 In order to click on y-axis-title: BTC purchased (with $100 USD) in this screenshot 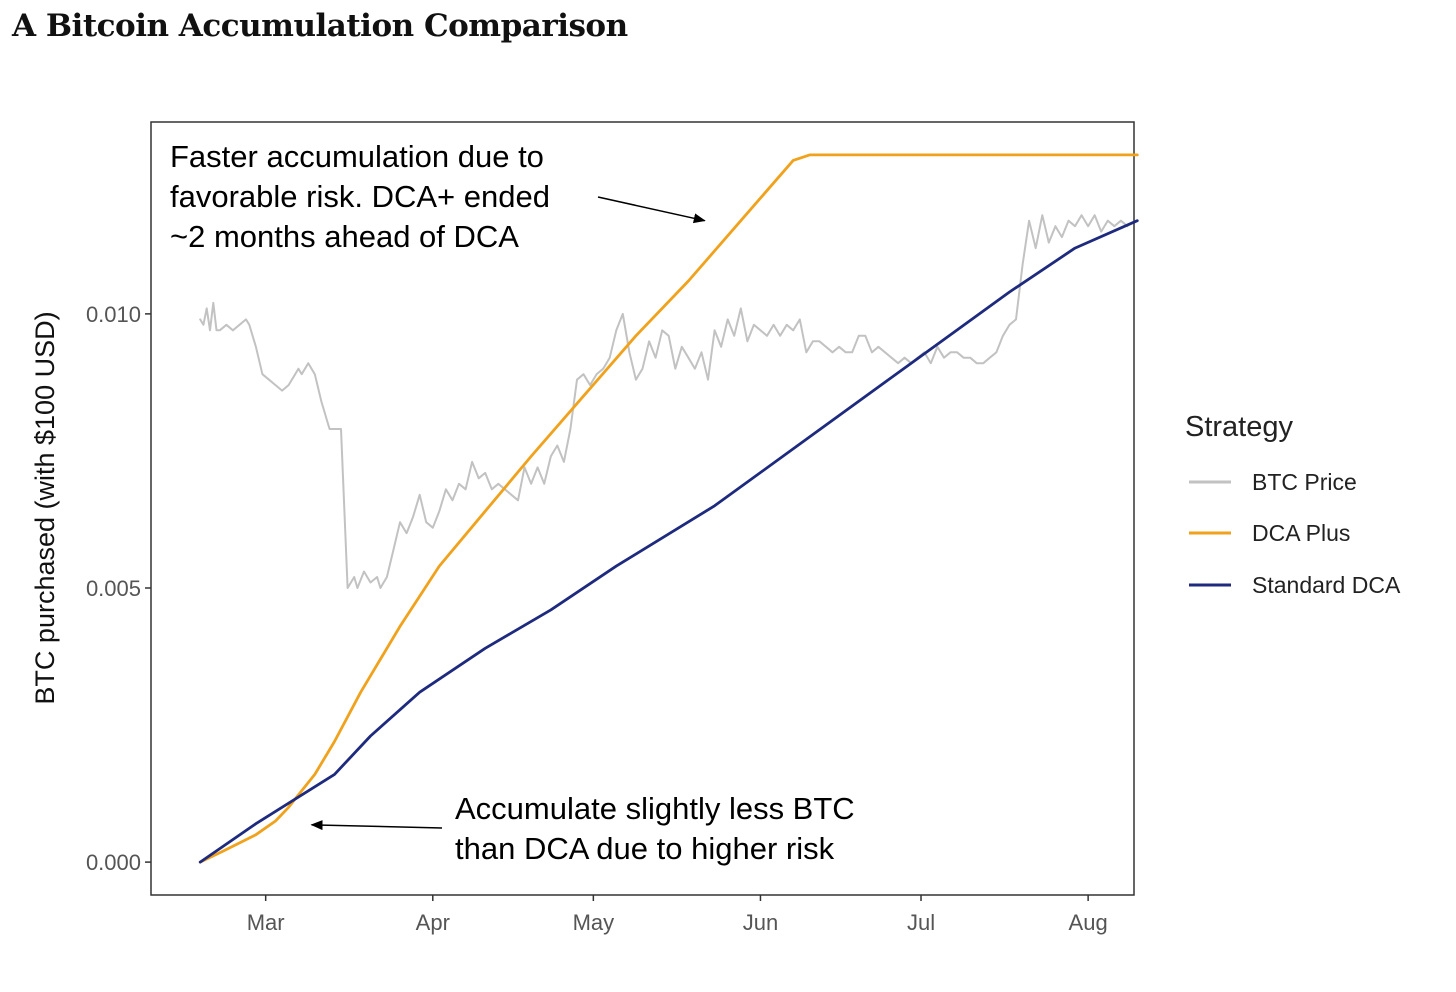, I will do `click(45, 507)`.